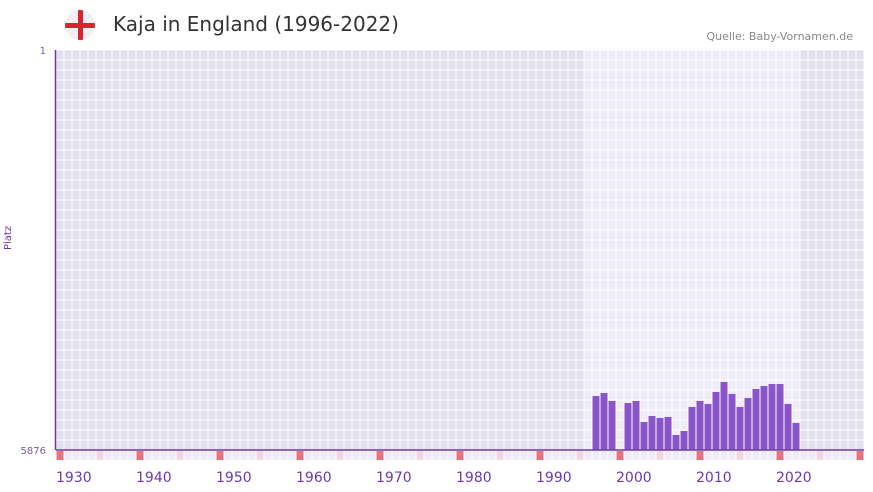  I want to click on bar-2020, so click(780, 417).